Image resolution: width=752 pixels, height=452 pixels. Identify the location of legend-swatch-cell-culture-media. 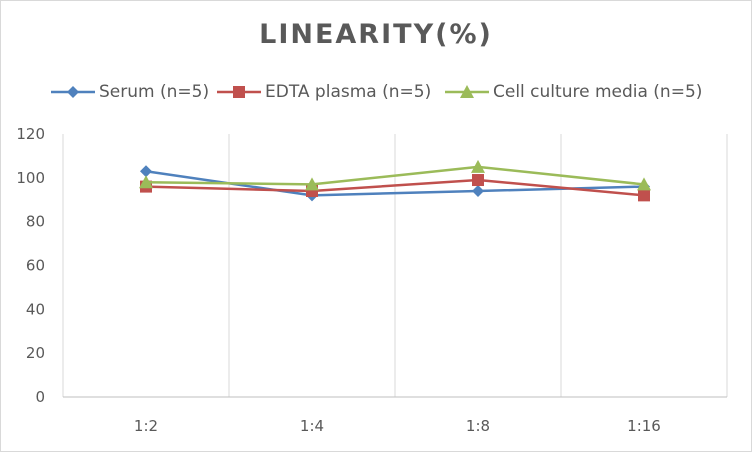
(467, 91).